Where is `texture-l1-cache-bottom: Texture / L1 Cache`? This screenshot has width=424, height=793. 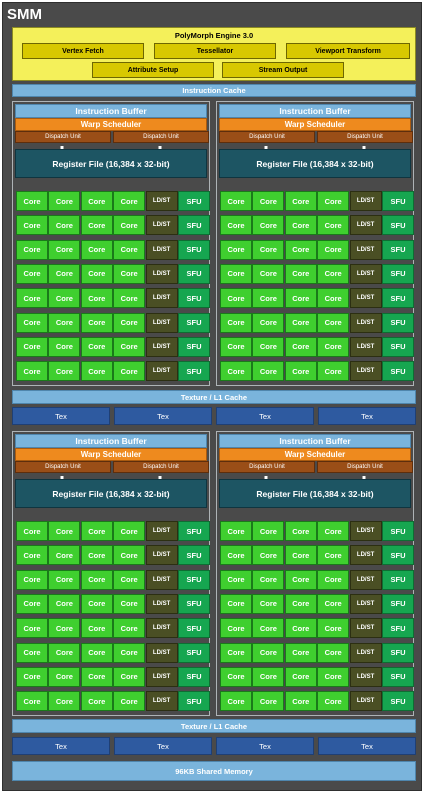 texture-l1-cache-bottom: Texture / L1 Cache is located at coordinates (214, 726).